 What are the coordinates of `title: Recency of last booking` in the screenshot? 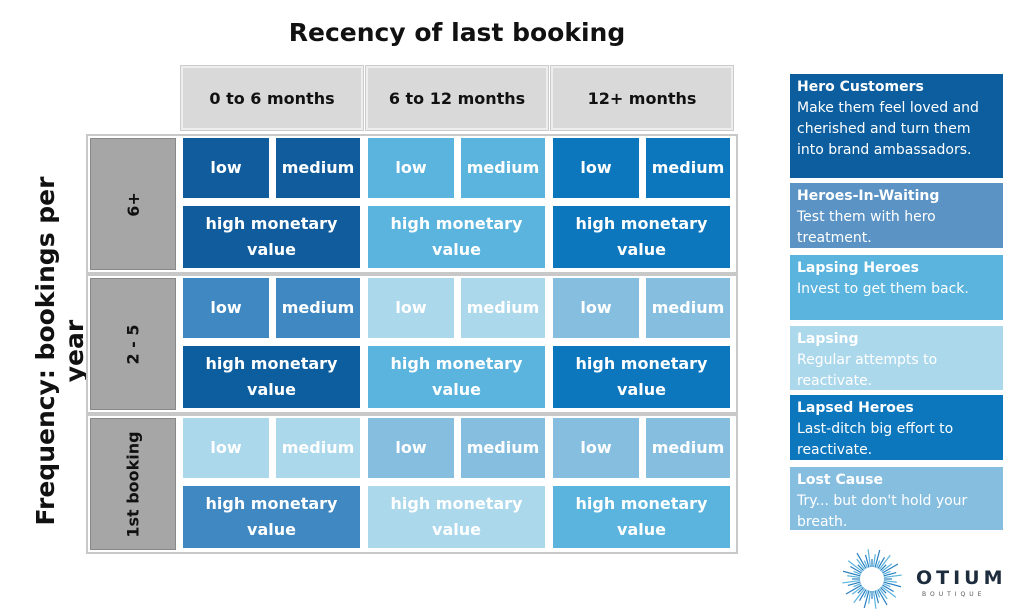 It's located at (457, 32).